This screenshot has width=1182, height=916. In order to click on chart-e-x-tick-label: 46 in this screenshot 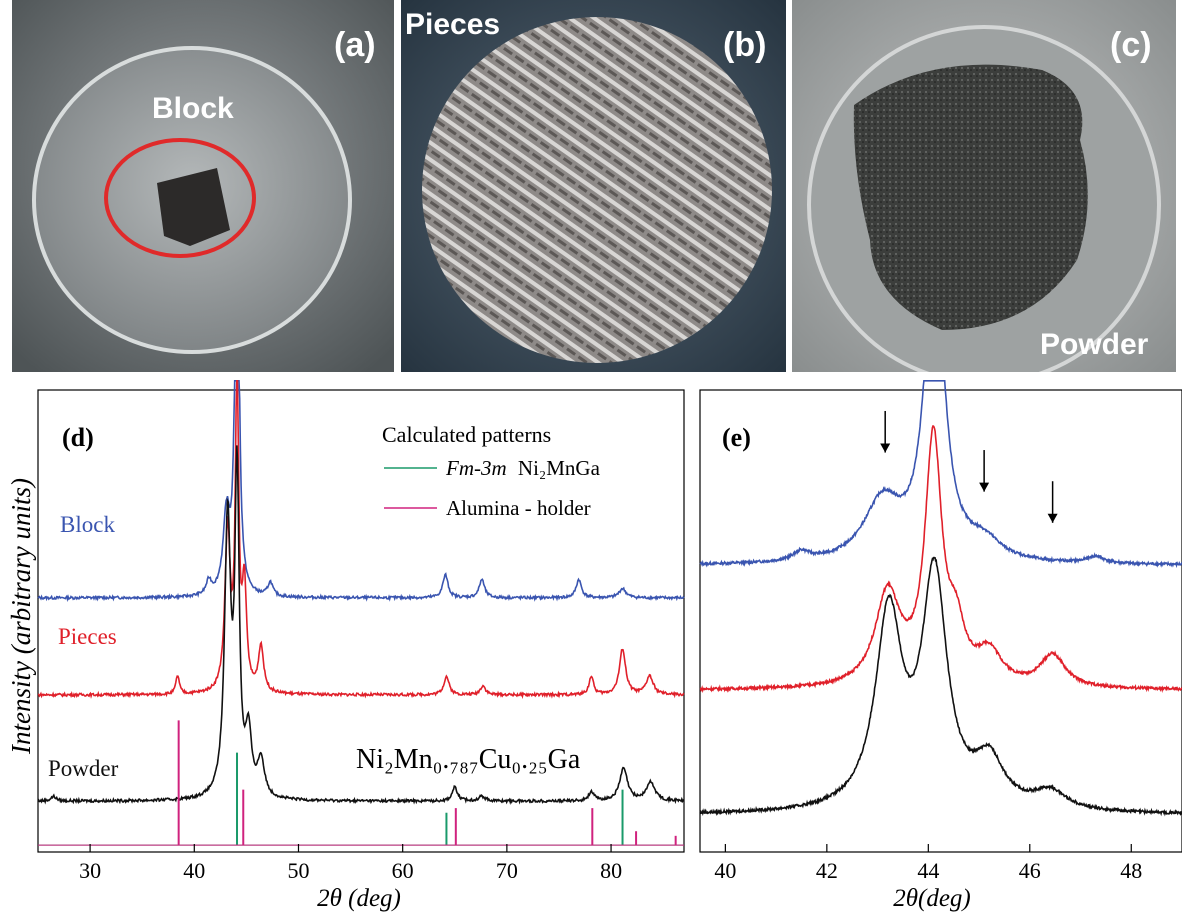, I will do `click(1030, 870)`.